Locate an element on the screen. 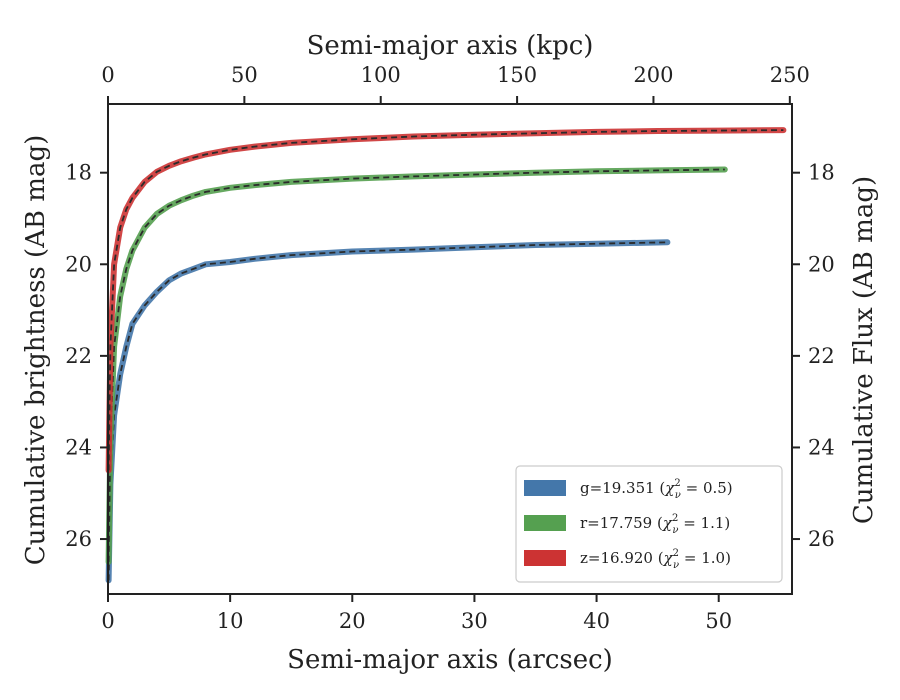 This screenshot has width=900, height=700. y-tick-label-right: 22 is located at coordinates (821, 356).